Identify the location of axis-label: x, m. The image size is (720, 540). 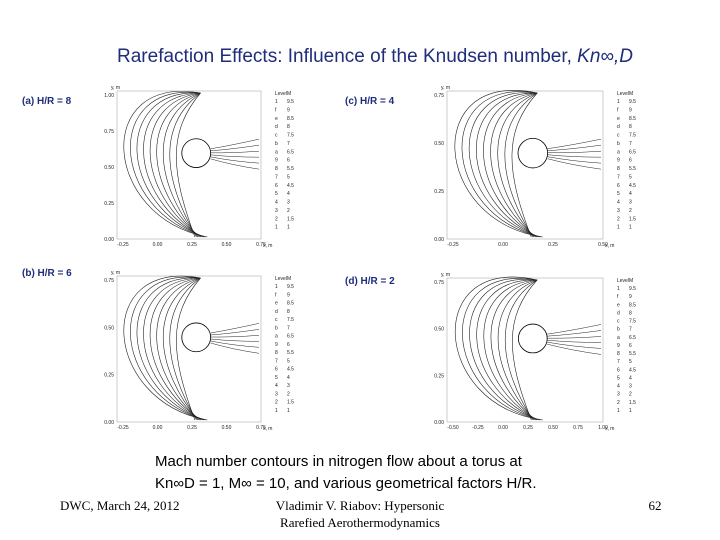
(267, 429).